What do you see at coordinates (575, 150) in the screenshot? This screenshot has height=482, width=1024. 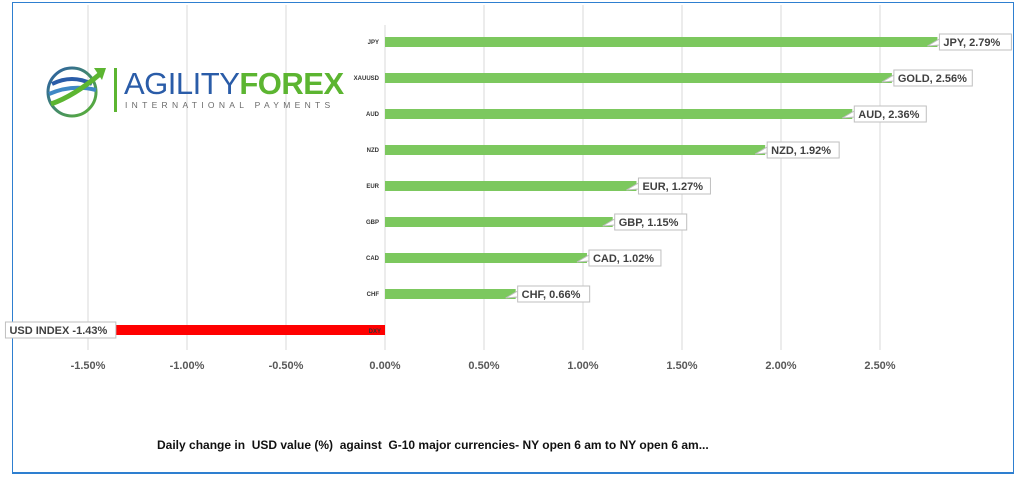 I see `bar-nzd` at bounding box center [575, 150].